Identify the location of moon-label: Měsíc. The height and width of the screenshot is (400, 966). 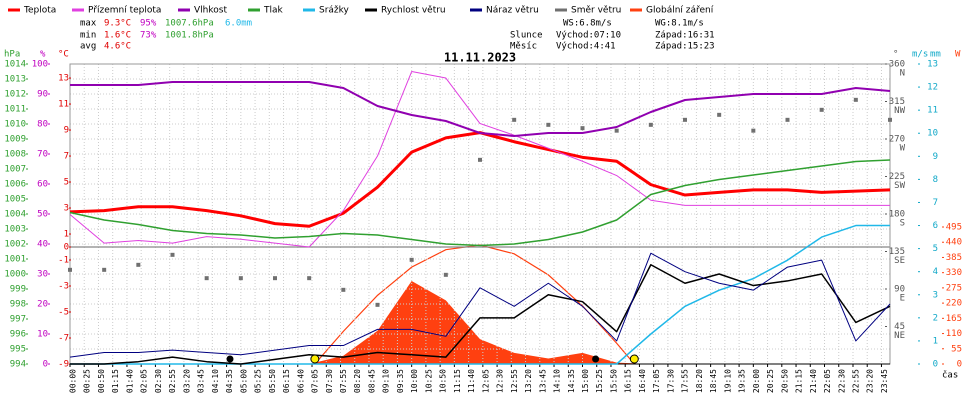
(523, 47).